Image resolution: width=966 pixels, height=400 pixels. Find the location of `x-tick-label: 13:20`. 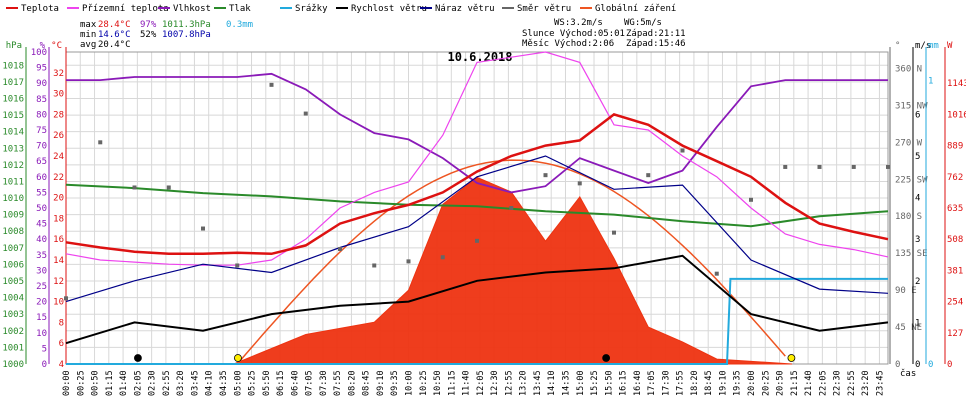

x-tick-label: 13:20 is located at coordinates (524, 383).